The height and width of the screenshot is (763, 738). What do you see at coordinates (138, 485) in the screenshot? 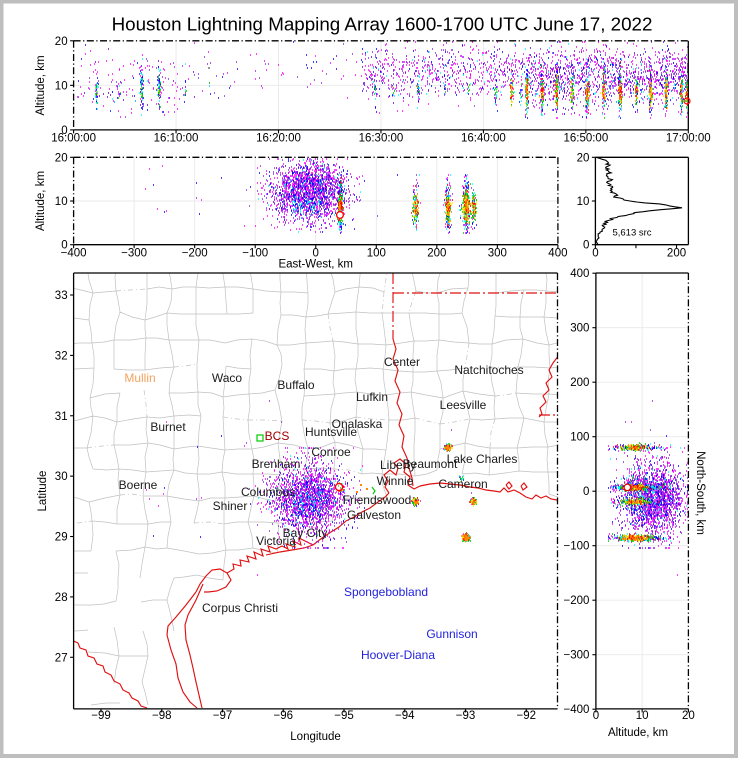
I see `svg-text: Boerne` at bounding box center [138, 485].